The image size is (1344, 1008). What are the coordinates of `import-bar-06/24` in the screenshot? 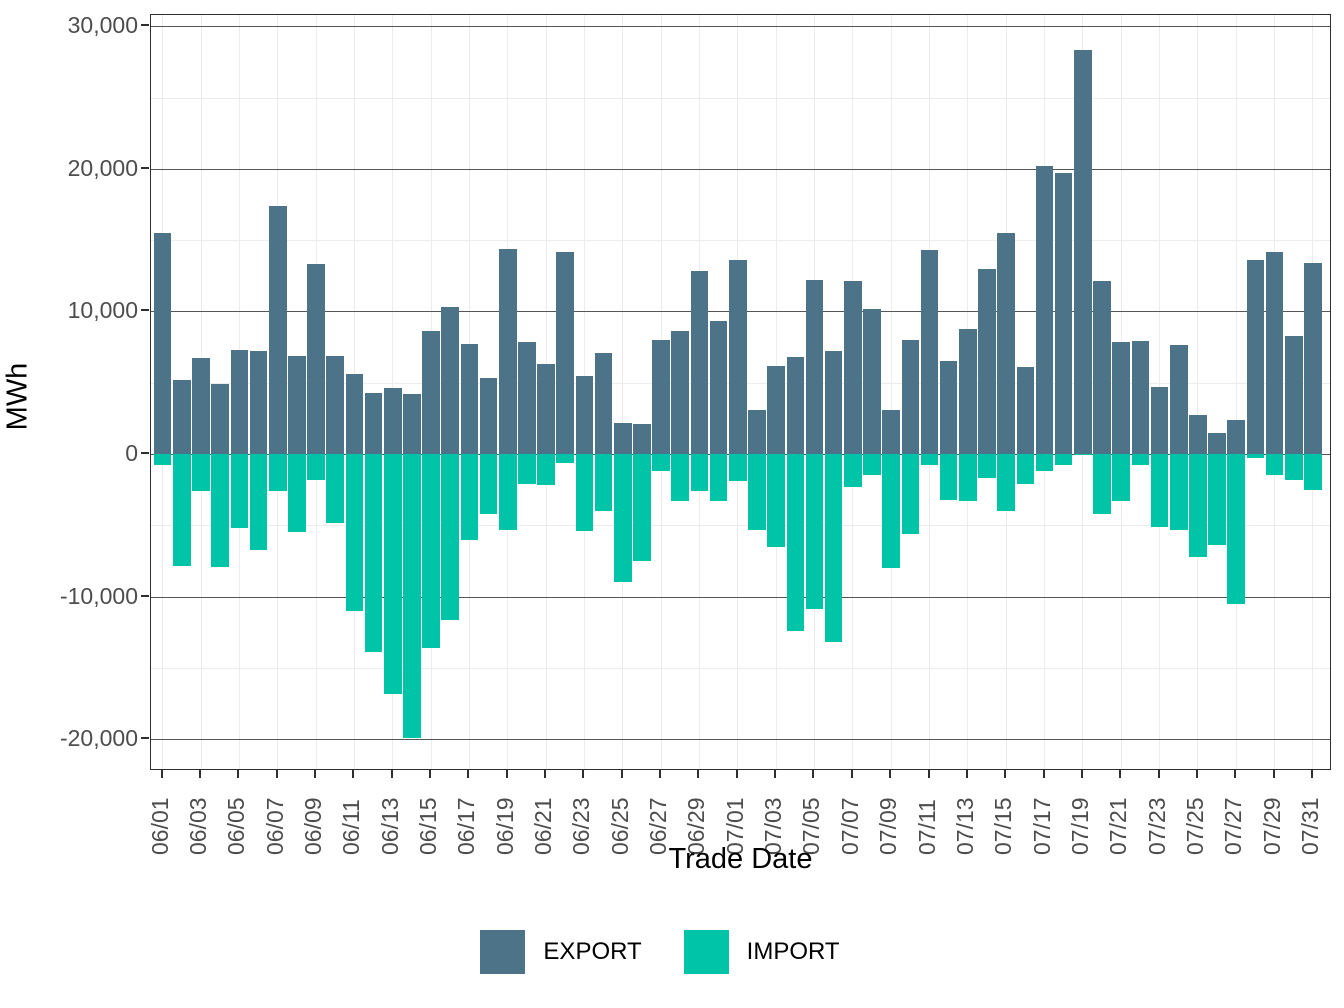 It's located at (603, 483).